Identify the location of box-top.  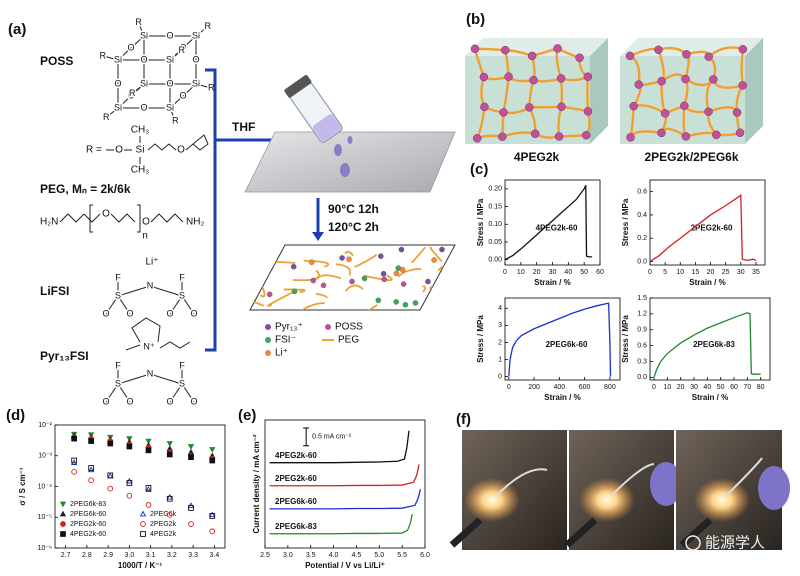
(536, 47).